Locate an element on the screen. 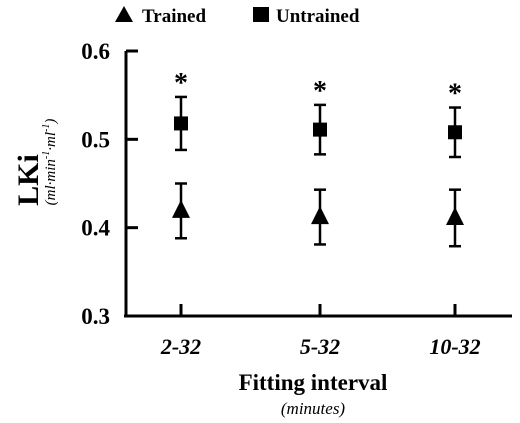  y-axis-title: LKi (ml·min-1·ml-1) is located at coordinates (35, 162).